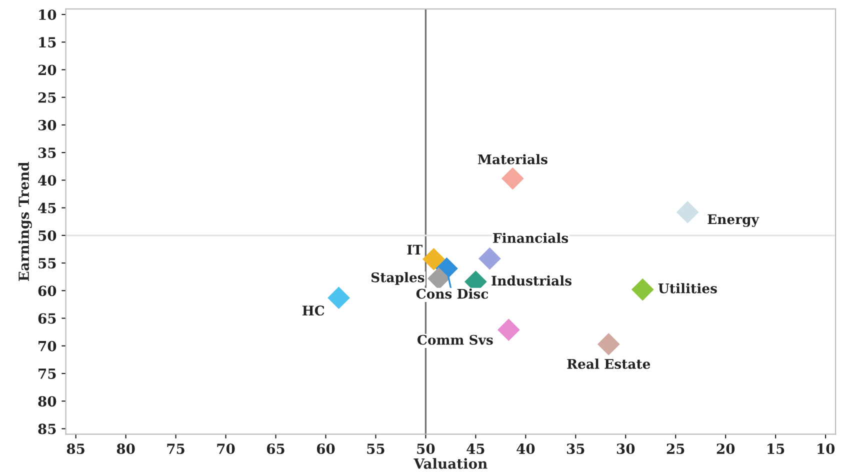  What do you see at coordinates (125, 449) in the screenshot?
I see `x-tick-label: 80` at bounding box center [125, 449].